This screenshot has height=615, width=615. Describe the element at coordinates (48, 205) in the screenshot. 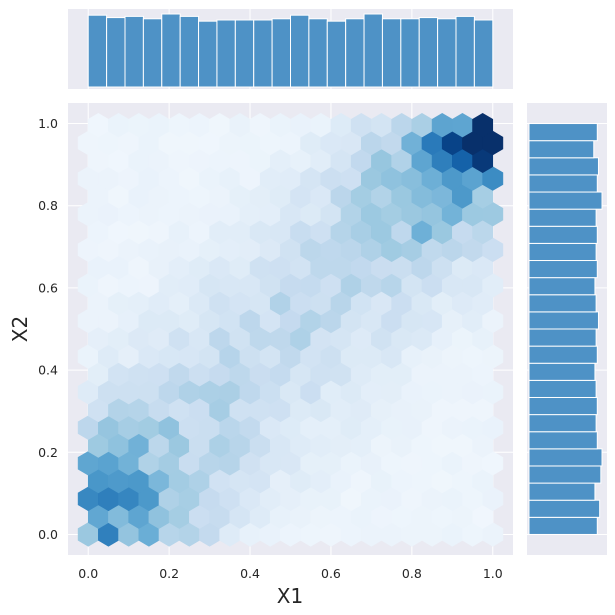

I see `y-tick-label: 0.8` at that location.